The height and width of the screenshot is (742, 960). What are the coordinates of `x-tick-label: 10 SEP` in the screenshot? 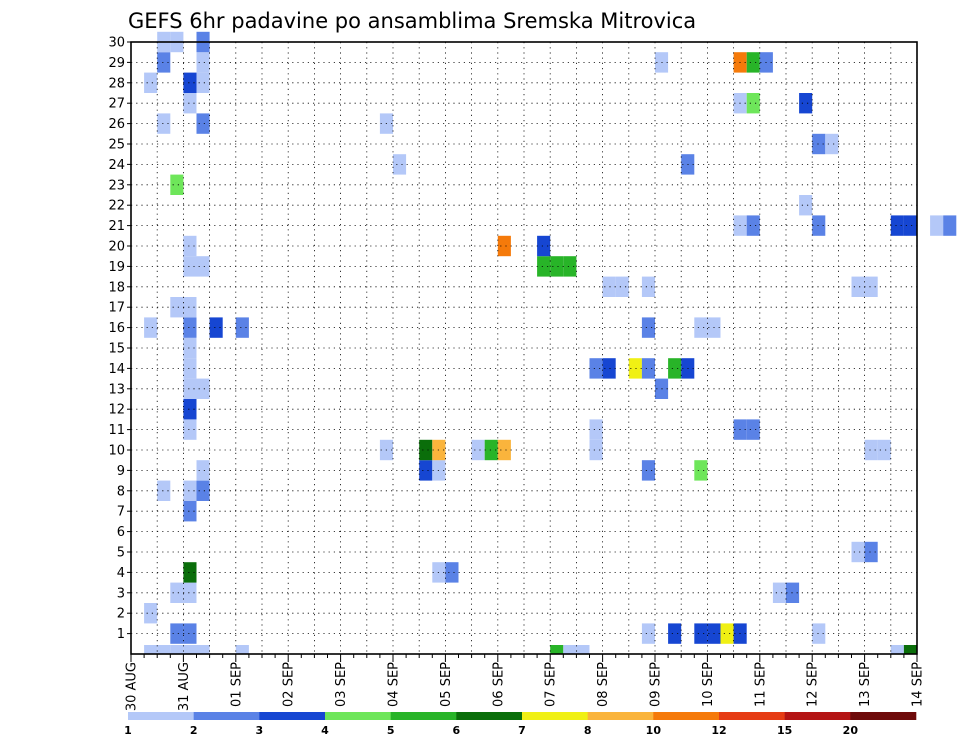 It's located at (708, 684).